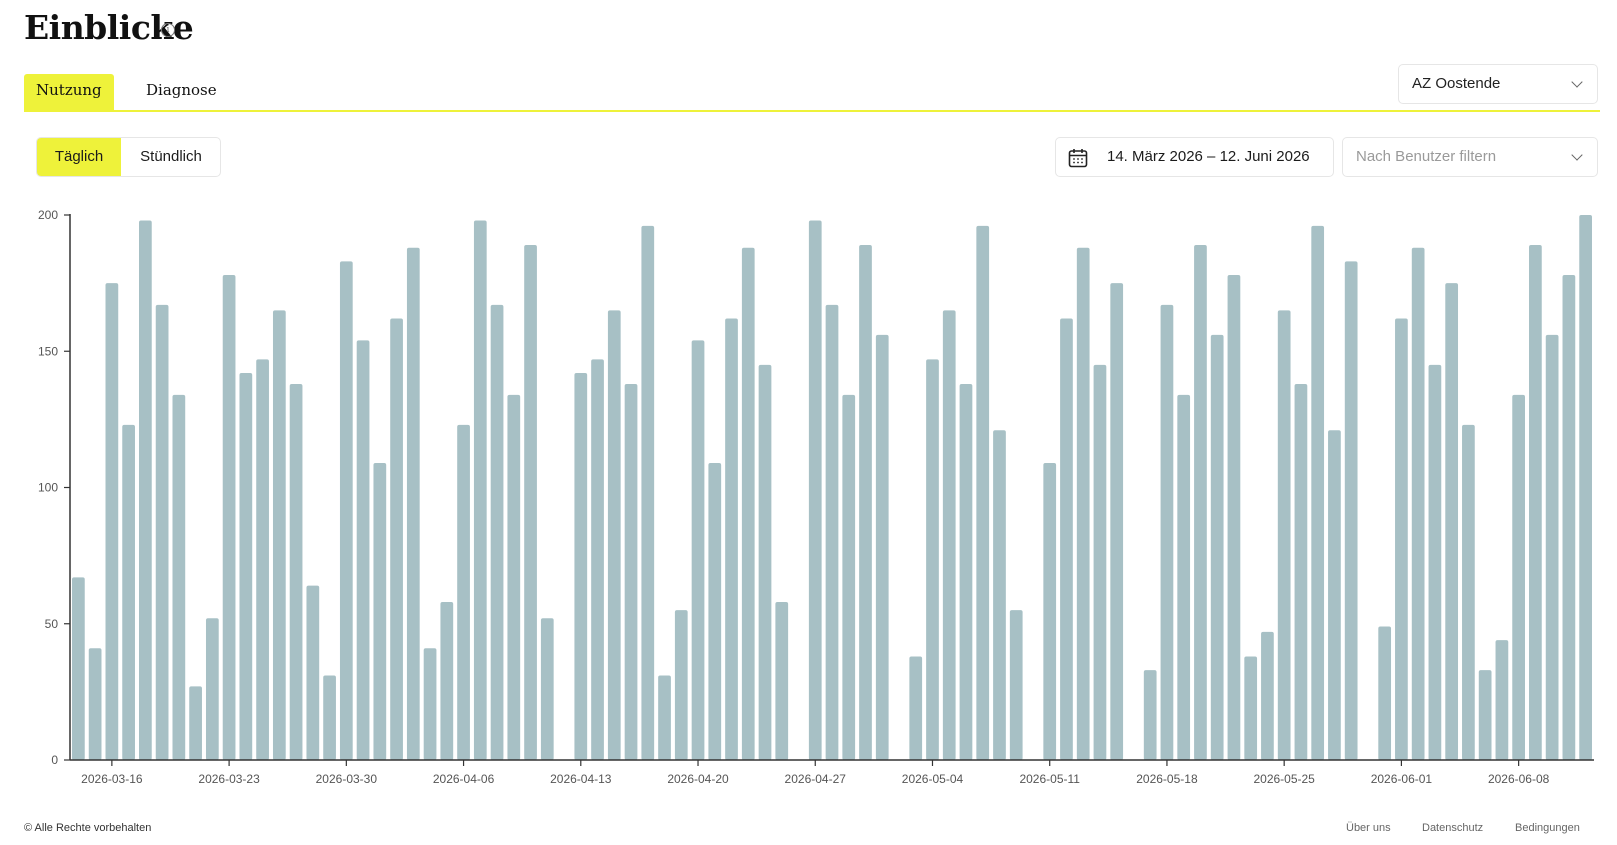  What do you see at coordinates (168, 30) in the screenshot?
I see `info-icon: i` at bounding box center [168, 30].